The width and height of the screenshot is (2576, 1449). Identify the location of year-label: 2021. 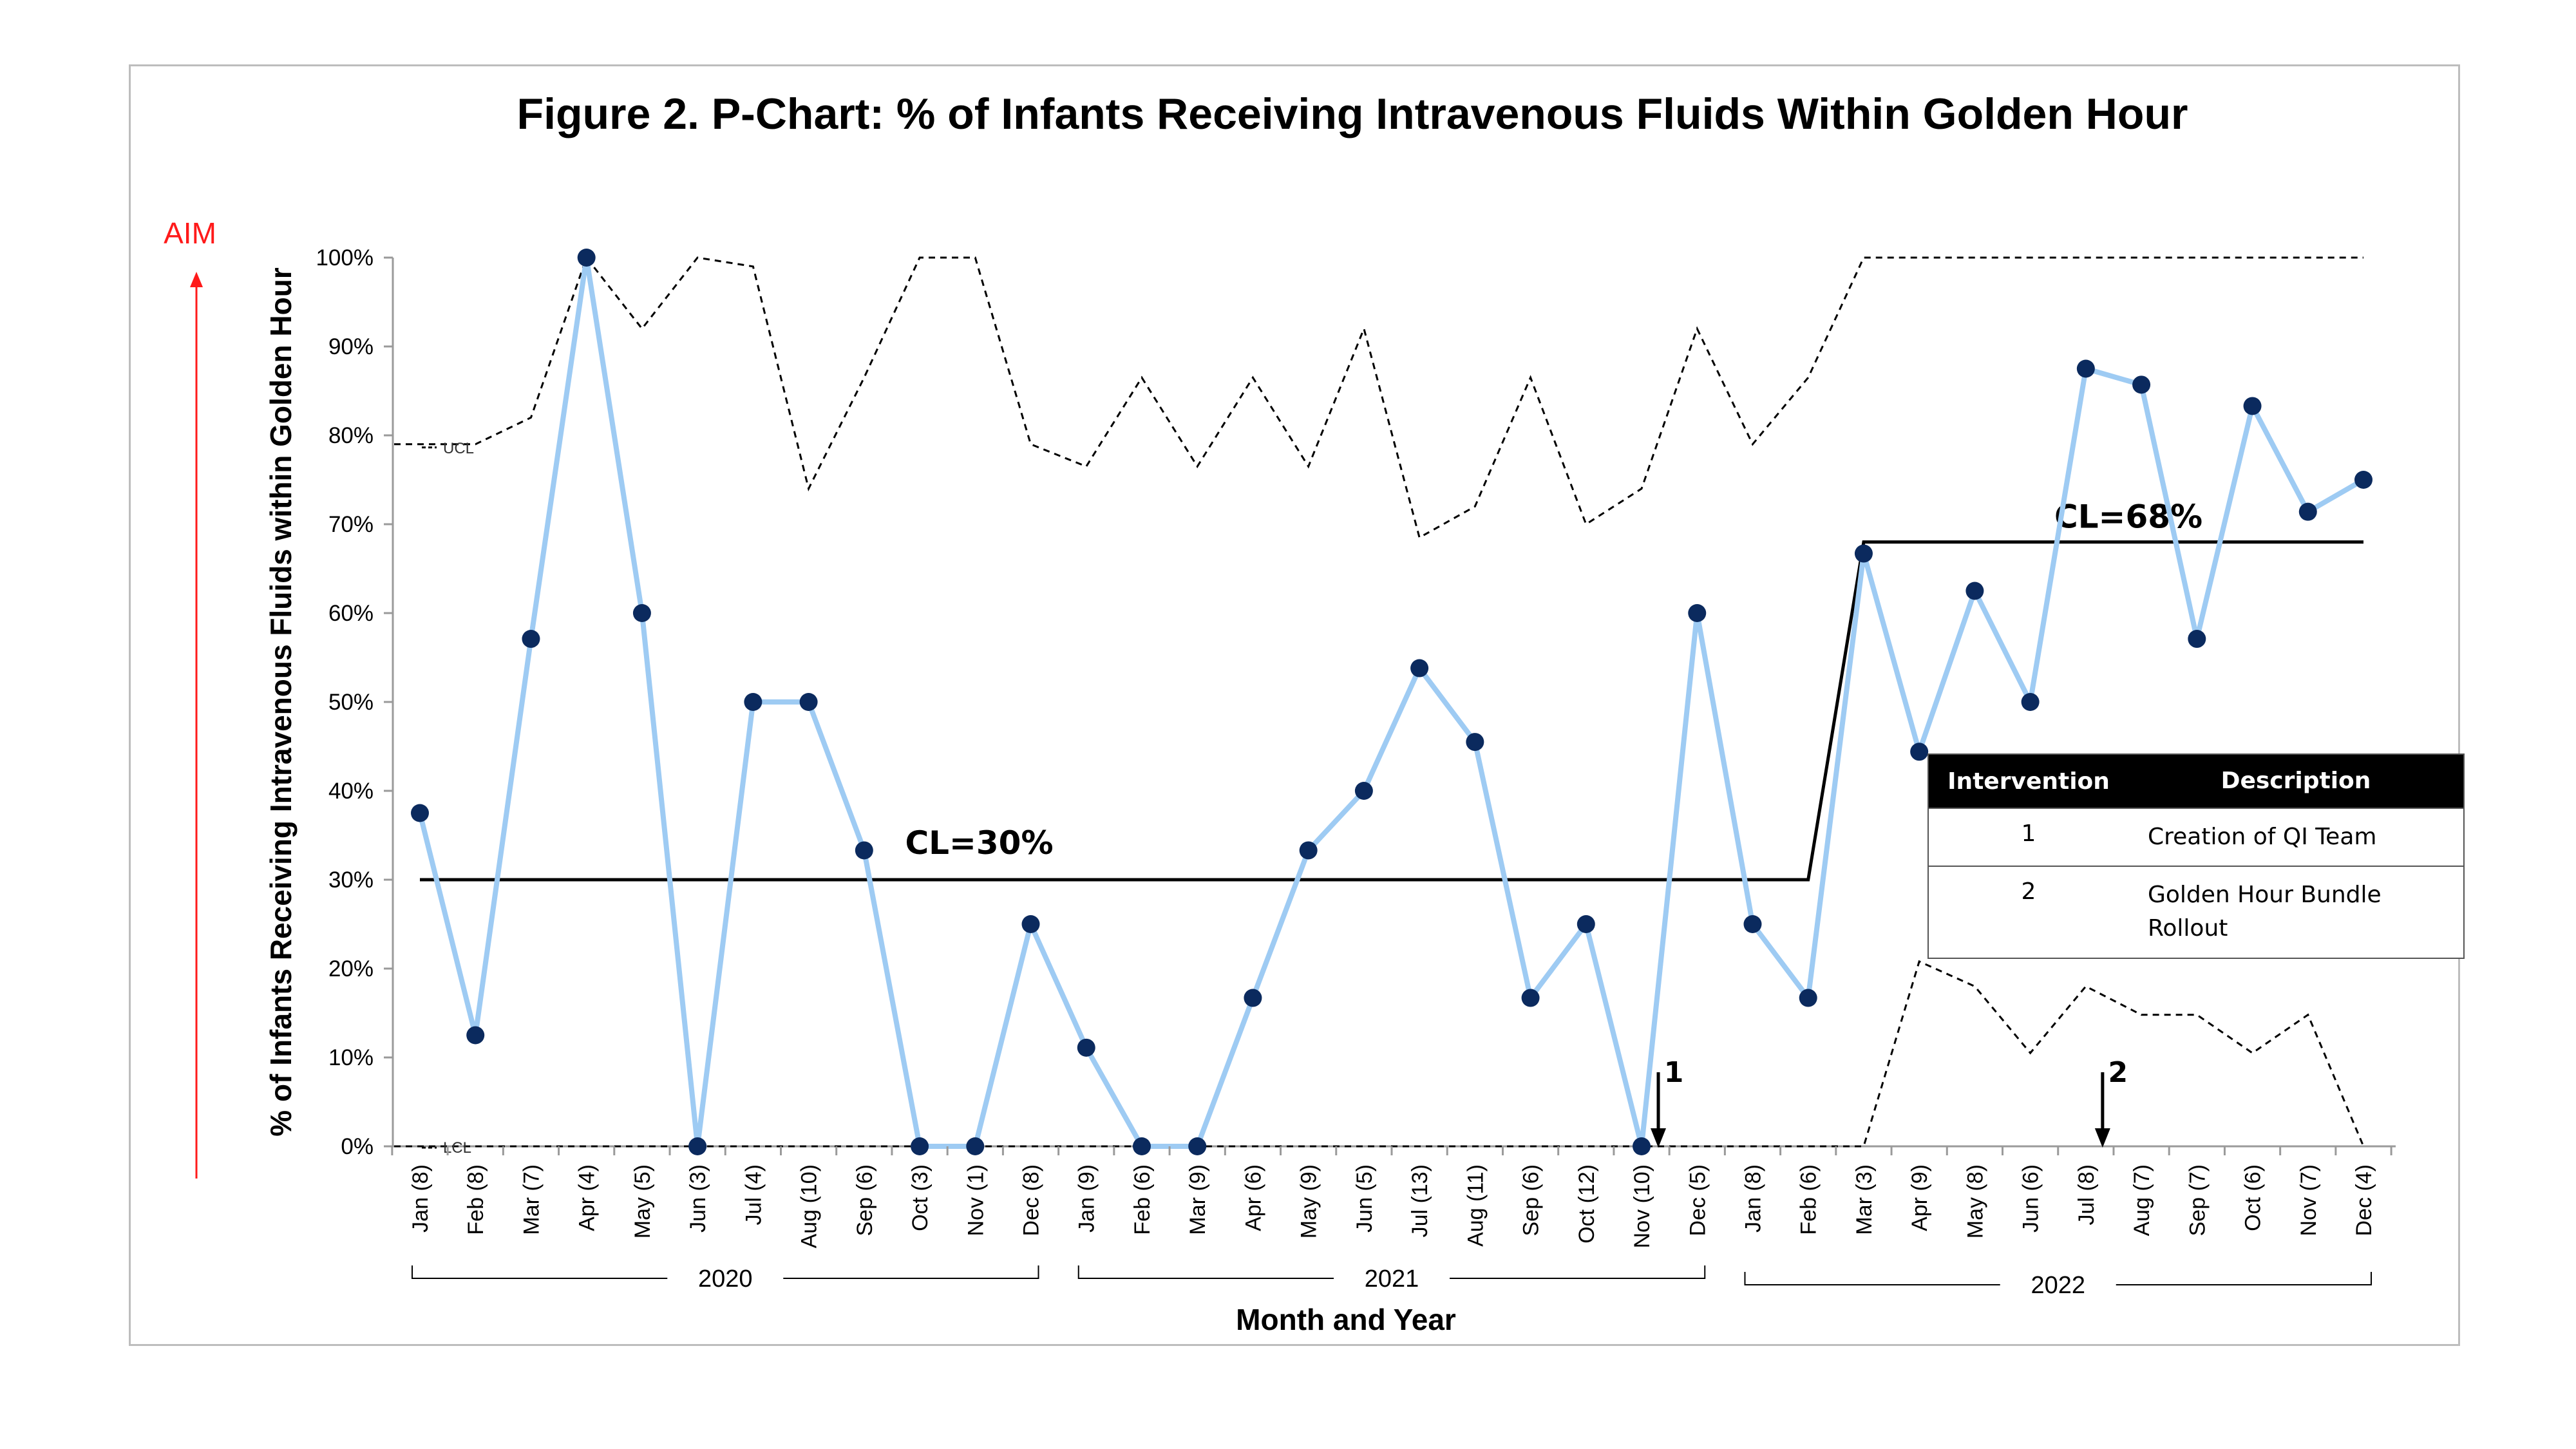
(1392, 1279).